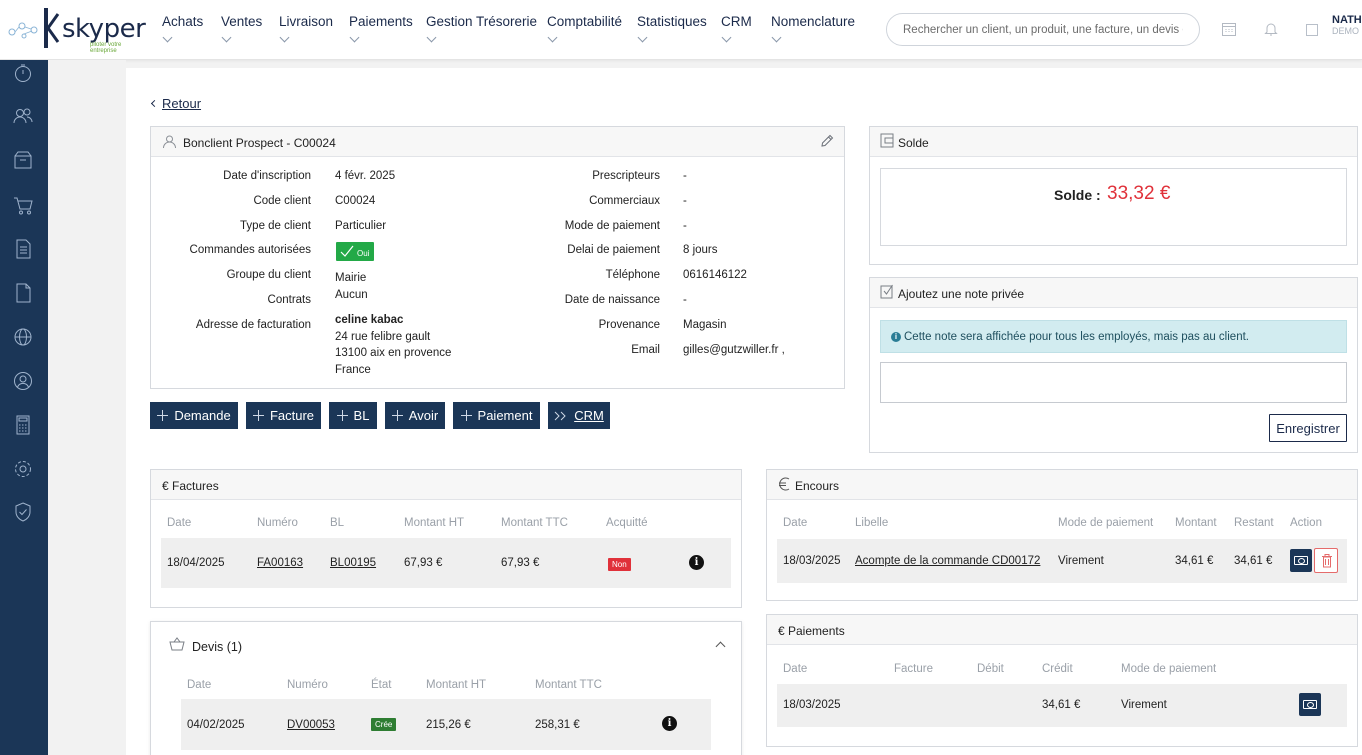  What do you see at coordinates (23, 73) in the screenshot?
I see `stopwatch-icon` at bounding box center [23, 73].